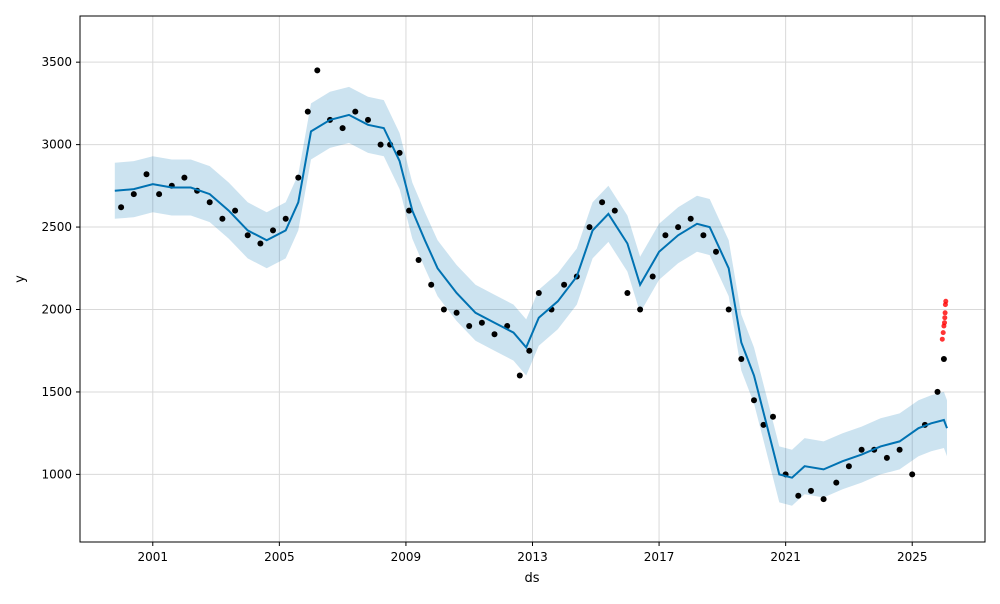  What do you see at coordinates (532, 557) in the screenshot?
I see `x-tick-label: 2013` at bounding box center [532, 557].